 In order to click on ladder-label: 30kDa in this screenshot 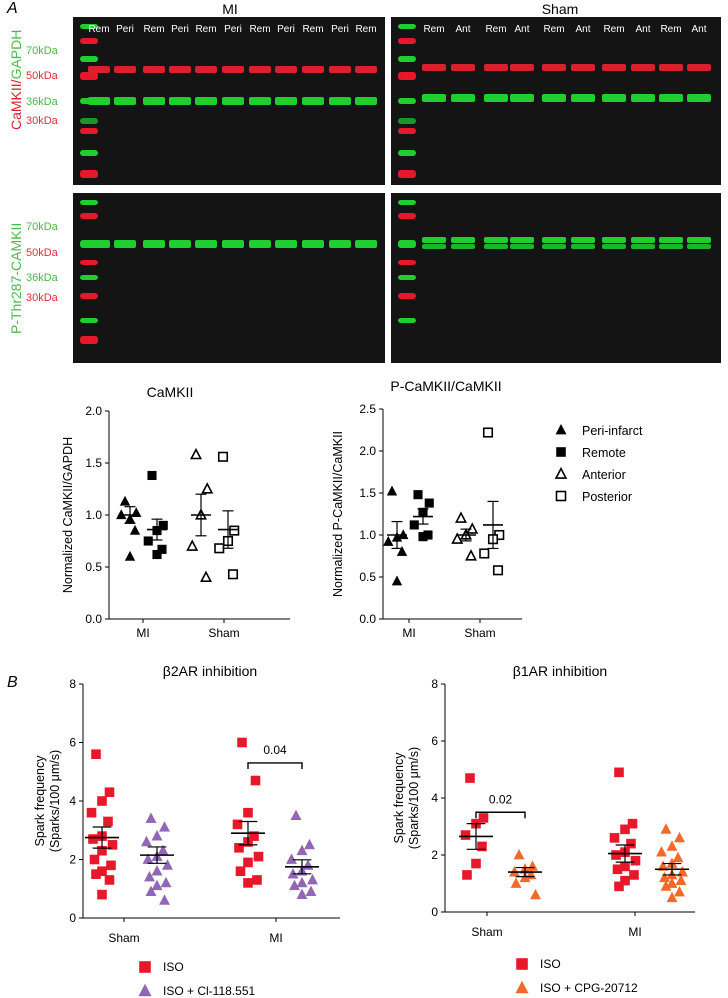, I will do `click(42, 121)`.